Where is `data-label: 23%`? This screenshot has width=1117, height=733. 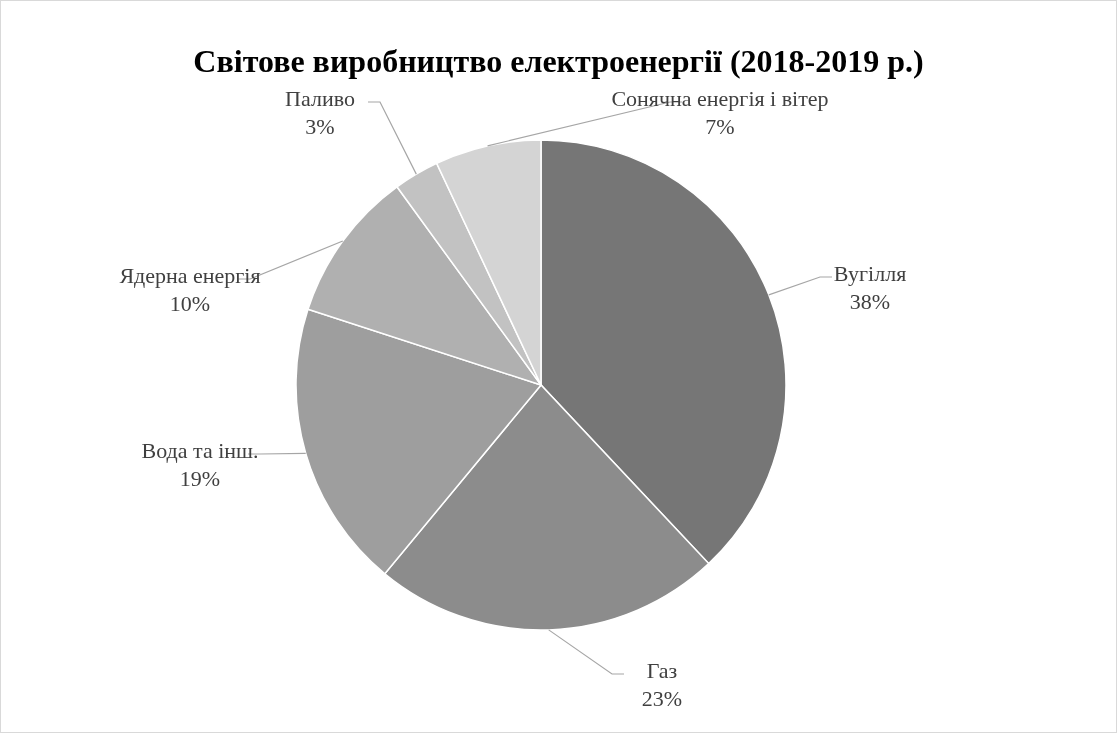 data-label: 23% is located at coordinates (662, 698).